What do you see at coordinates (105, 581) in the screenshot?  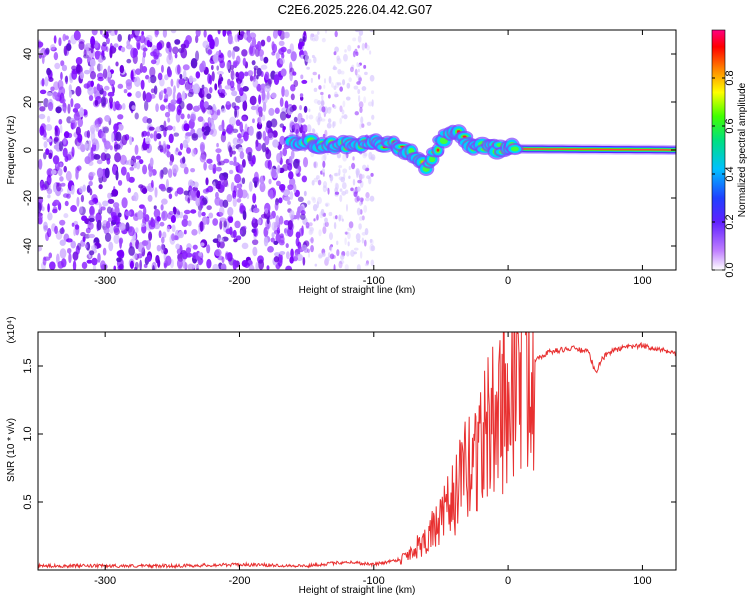 I see `x-tick-label: -300` at bounding box center [105, 581].